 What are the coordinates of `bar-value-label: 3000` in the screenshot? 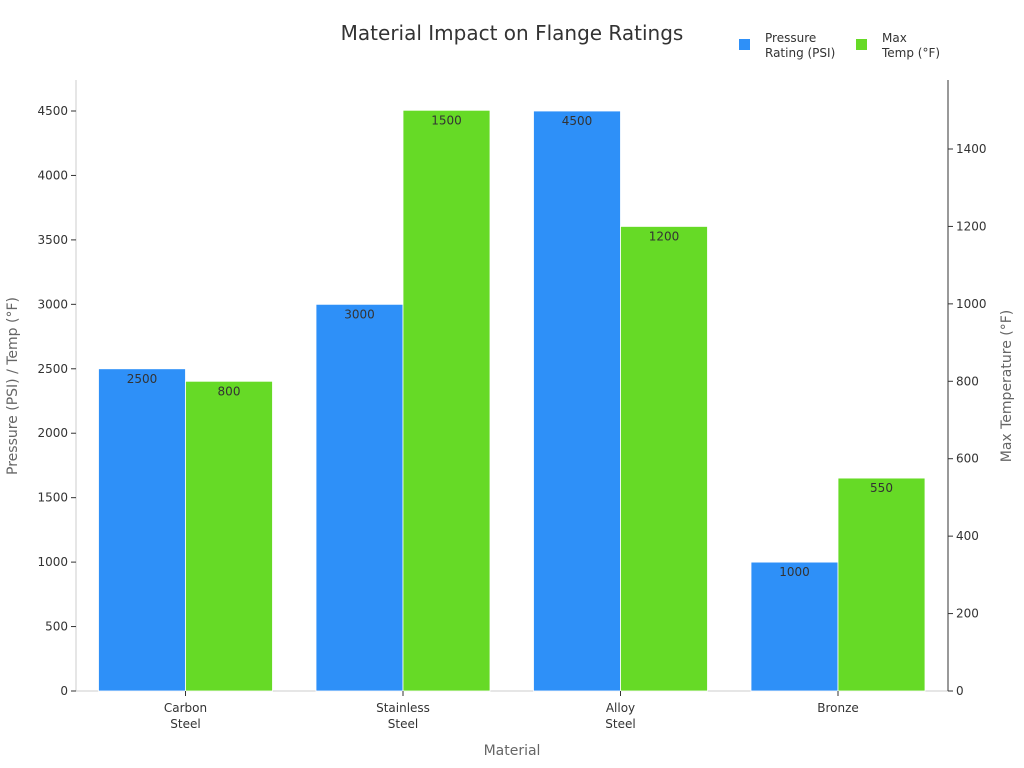 It's located at (359, 314).